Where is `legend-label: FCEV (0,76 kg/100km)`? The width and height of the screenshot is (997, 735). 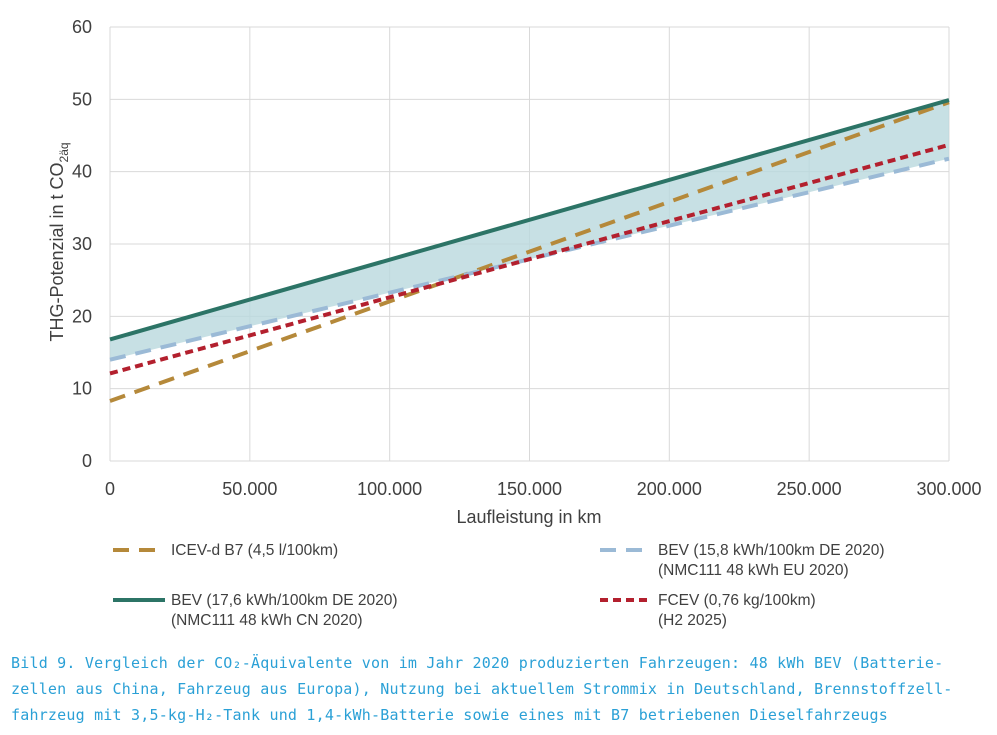 legend-label: FCEV (0,76 kg/100km) is located at coordinates (737, 600).